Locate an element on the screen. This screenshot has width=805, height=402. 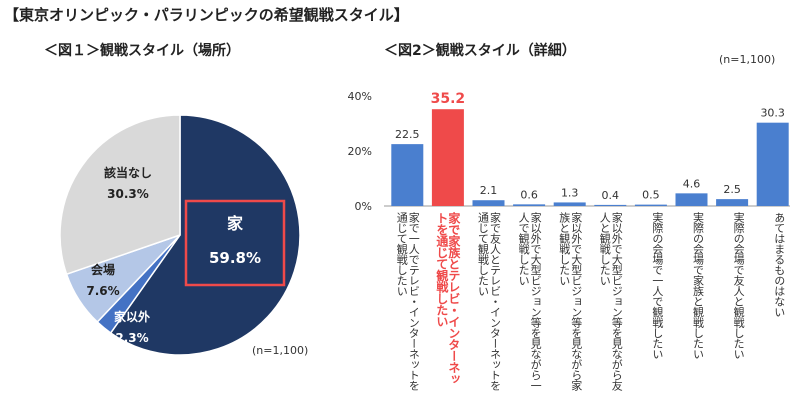
pie-chart-sample-size: (n=1,100) is located at coordinates (280, 350).